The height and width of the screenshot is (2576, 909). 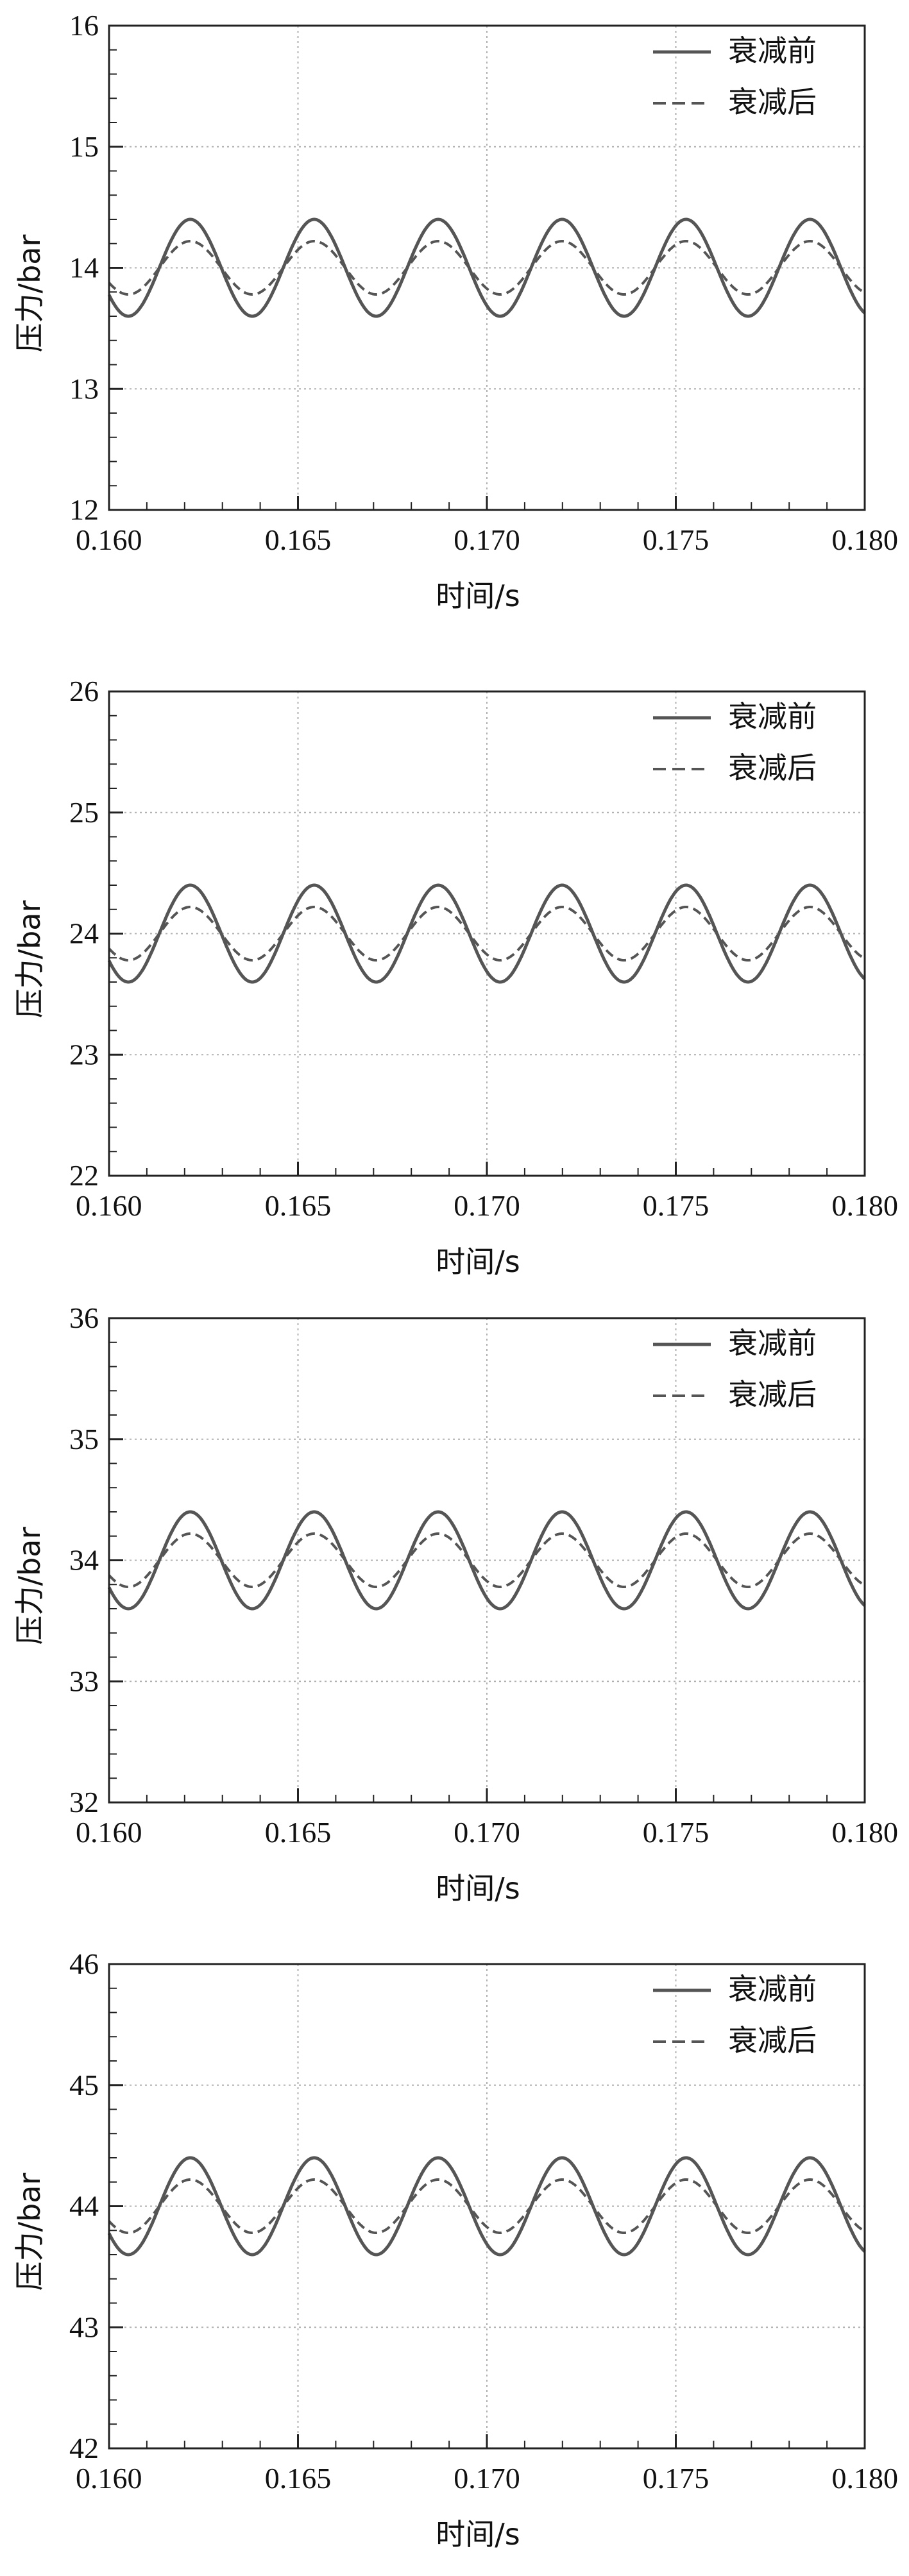 I want to click on y-tick-label: 12, so click(x=84, y=509).